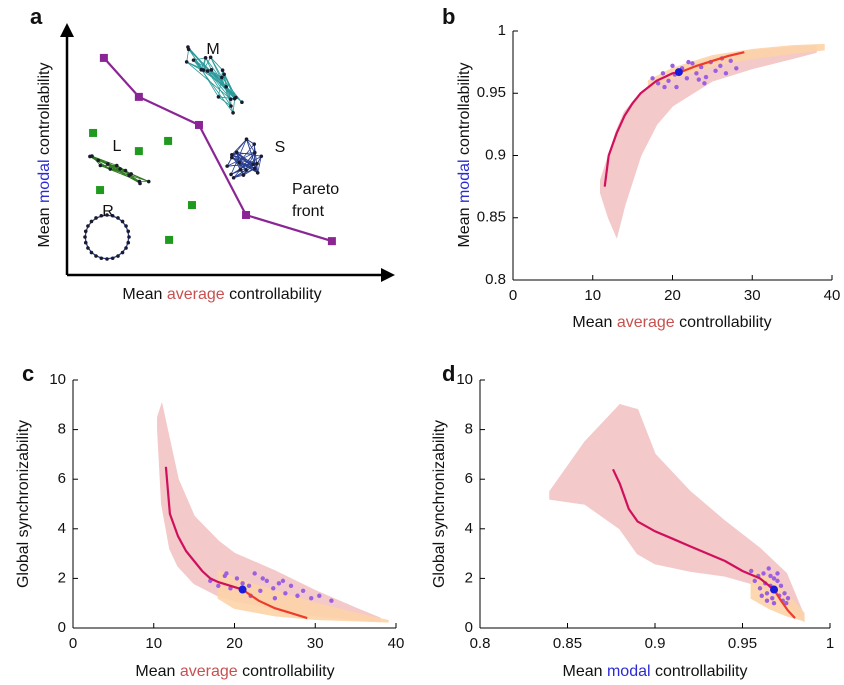 Image resolution: width=844 pixels, height=685 pixels. Describe the element at coordinates (469, 528) in the screenshot. I see `y-tick-label: 4` at that location.